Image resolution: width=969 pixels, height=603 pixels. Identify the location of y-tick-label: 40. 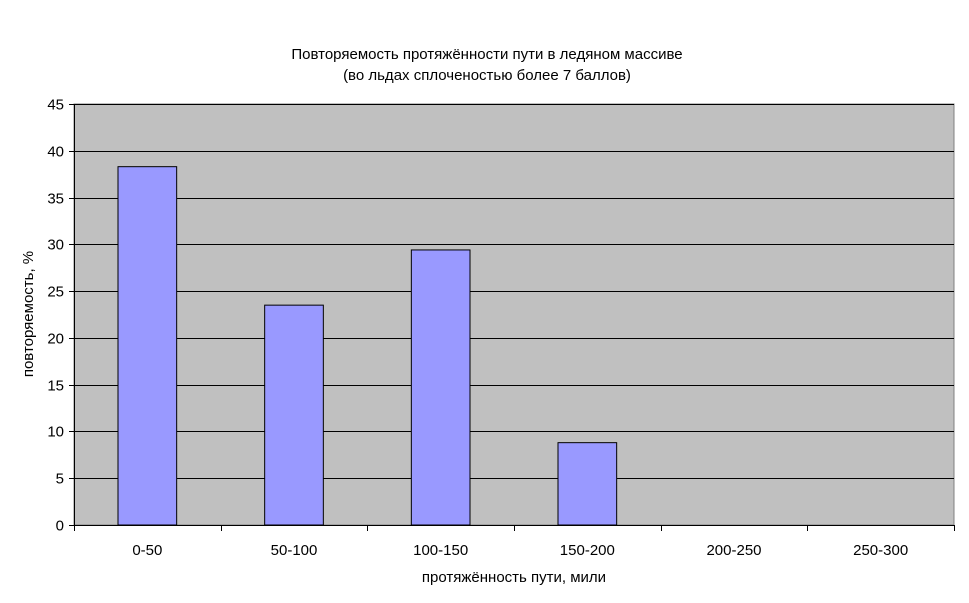
(55, 152).